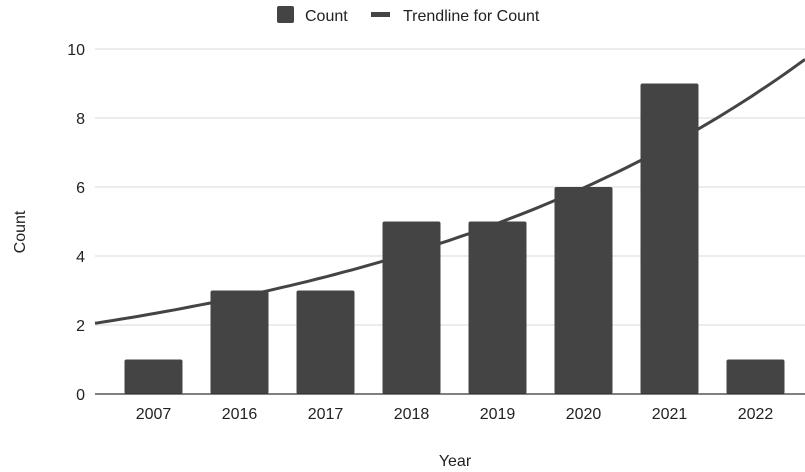  What do you see at coordinates (326, 414) in the screenshot?
I see `x-tick-label: 2017` at bounding box center [326, 414].